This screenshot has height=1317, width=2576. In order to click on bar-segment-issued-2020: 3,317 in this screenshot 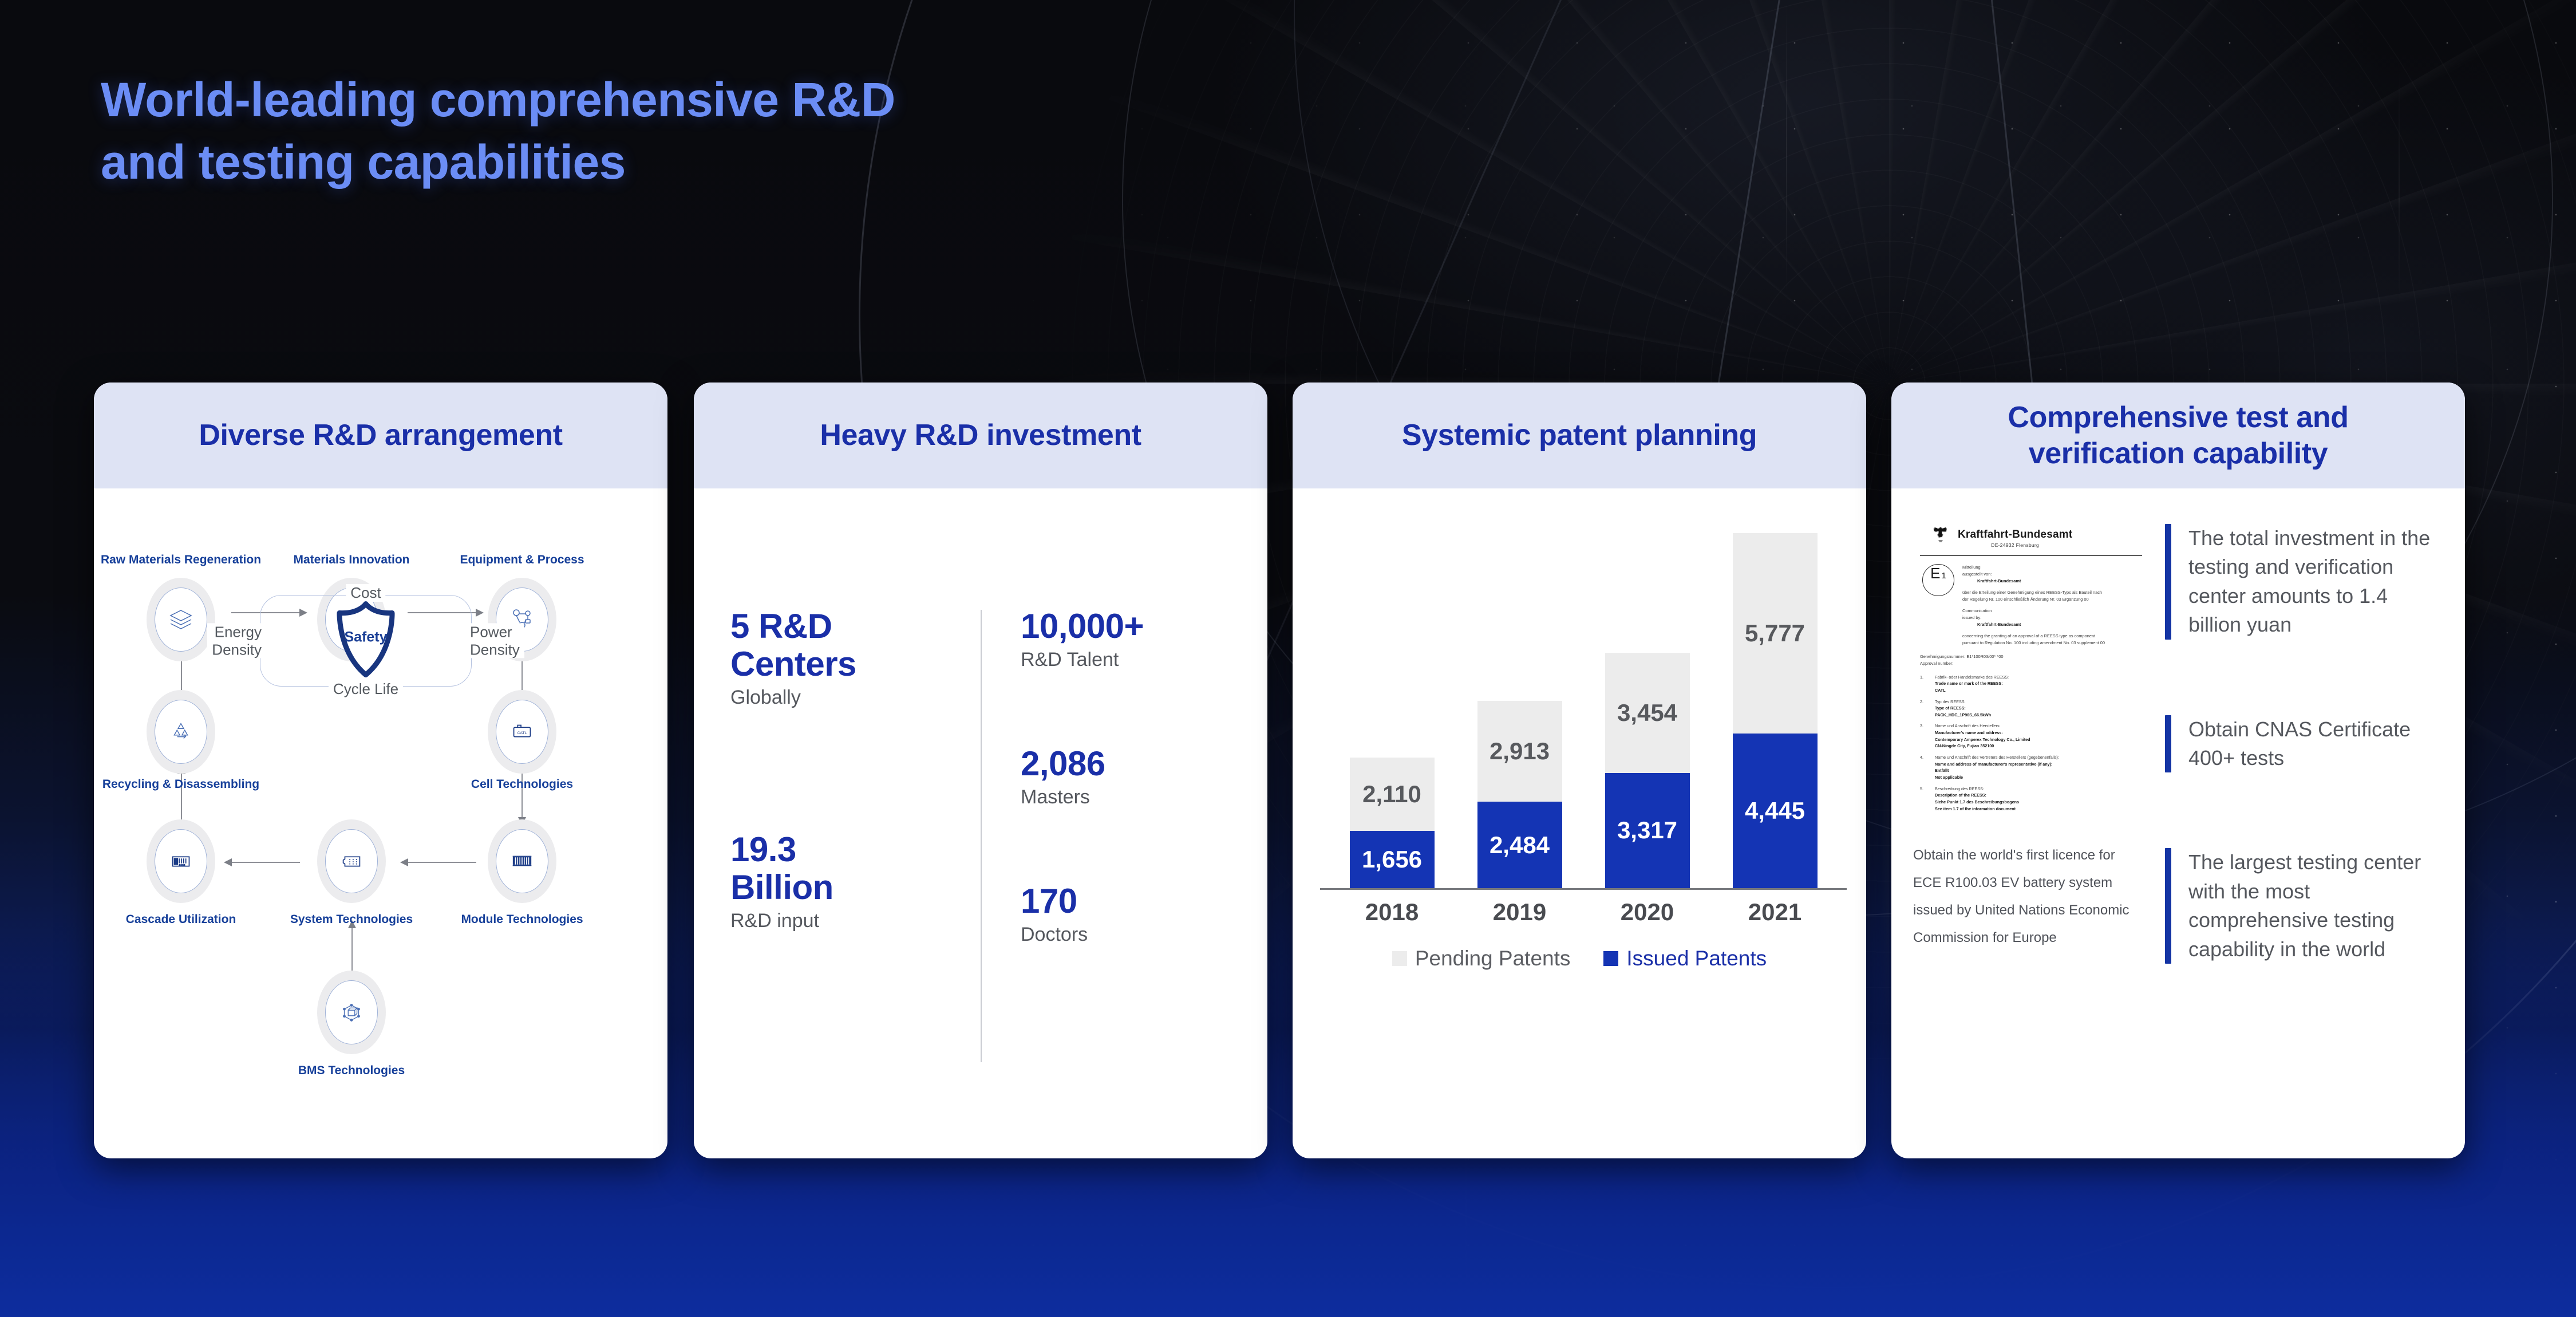, I will do `click(1647, 830)`.